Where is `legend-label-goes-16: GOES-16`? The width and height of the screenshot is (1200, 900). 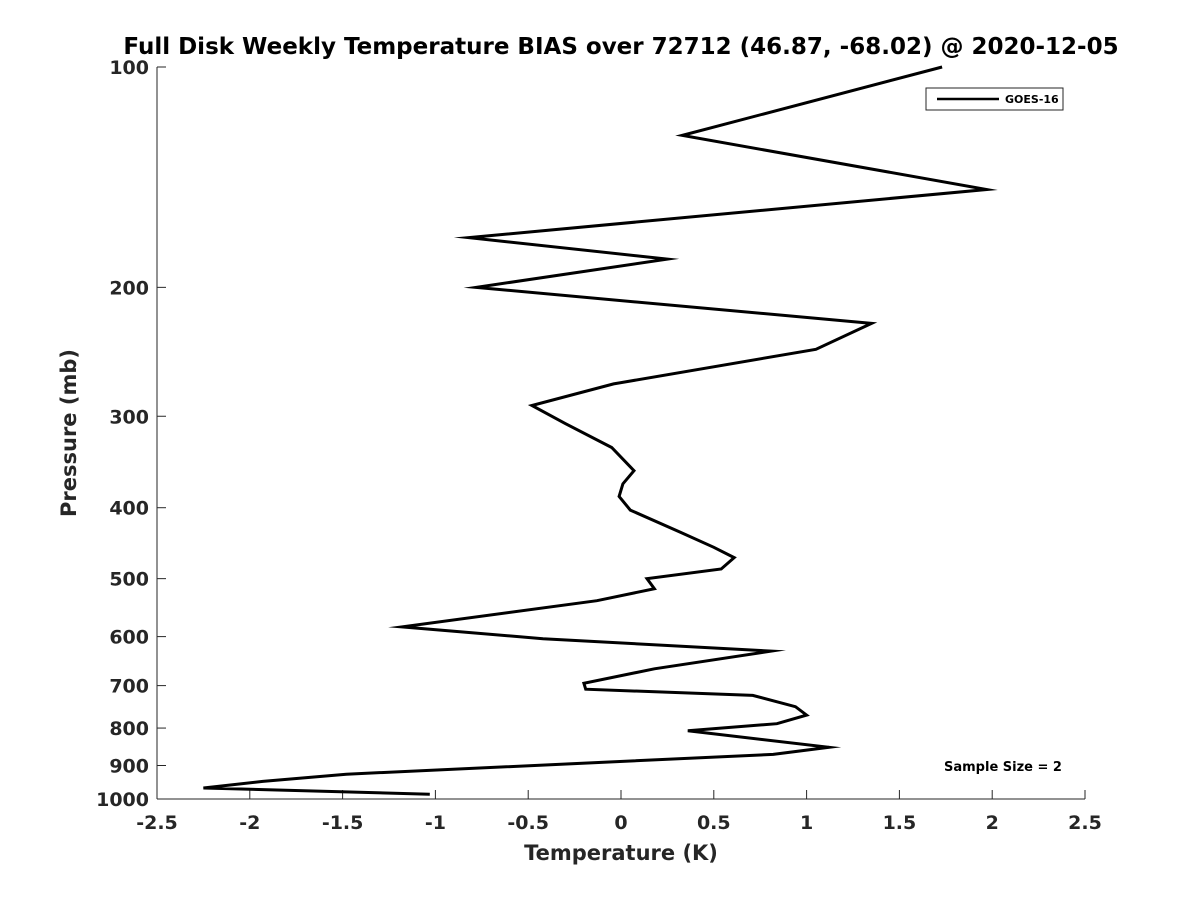
legend-label-goes-16: GOES-16 is located at coordinates (1032, 99).